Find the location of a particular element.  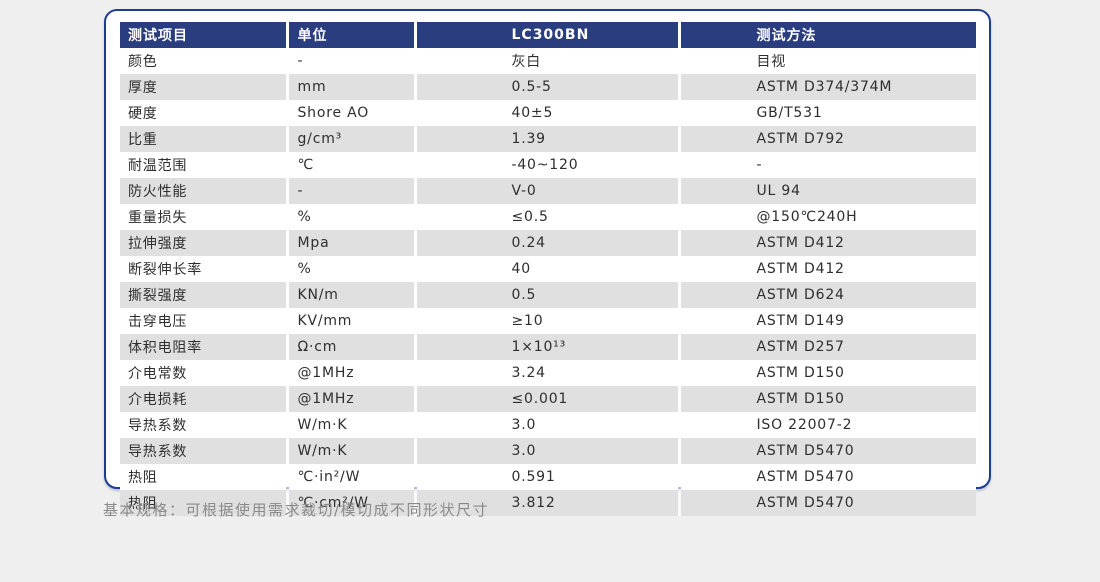

table-row: 介电损耗 @1MHz ≤0.001 ASTM D150 is located at coordinates (548, 399).